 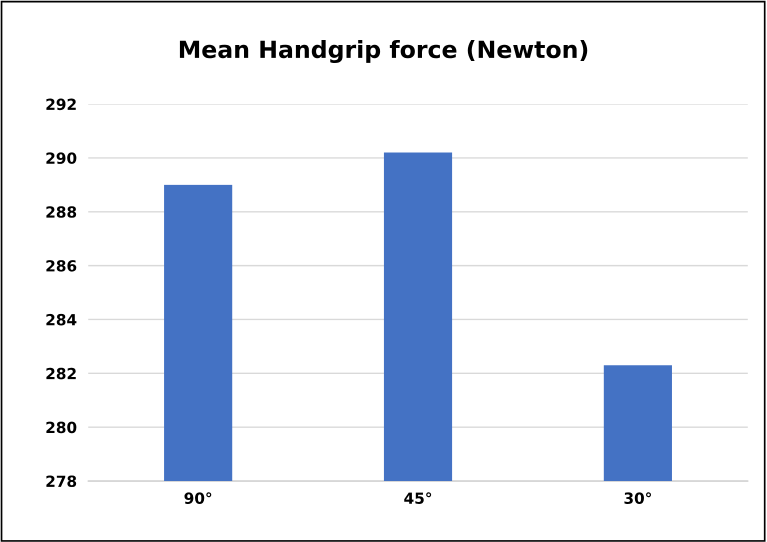 I want to click on y-tick-label: 286, so click(x=61, y=266).